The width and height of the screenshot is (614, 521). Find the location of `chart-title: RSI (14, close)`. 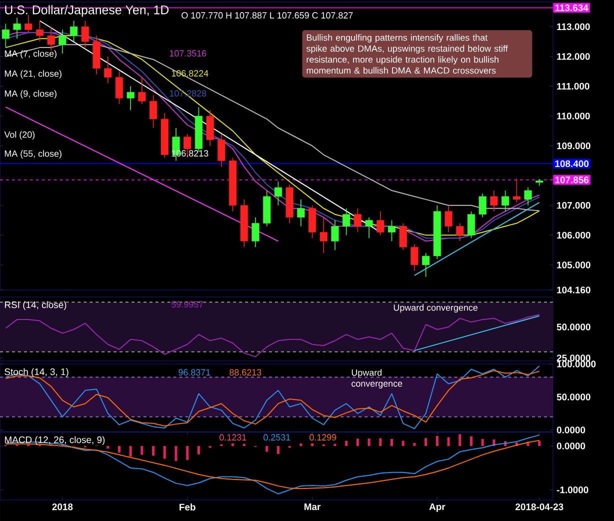

chart-title: RSI (14, close) is located at coordinates (35, 305).